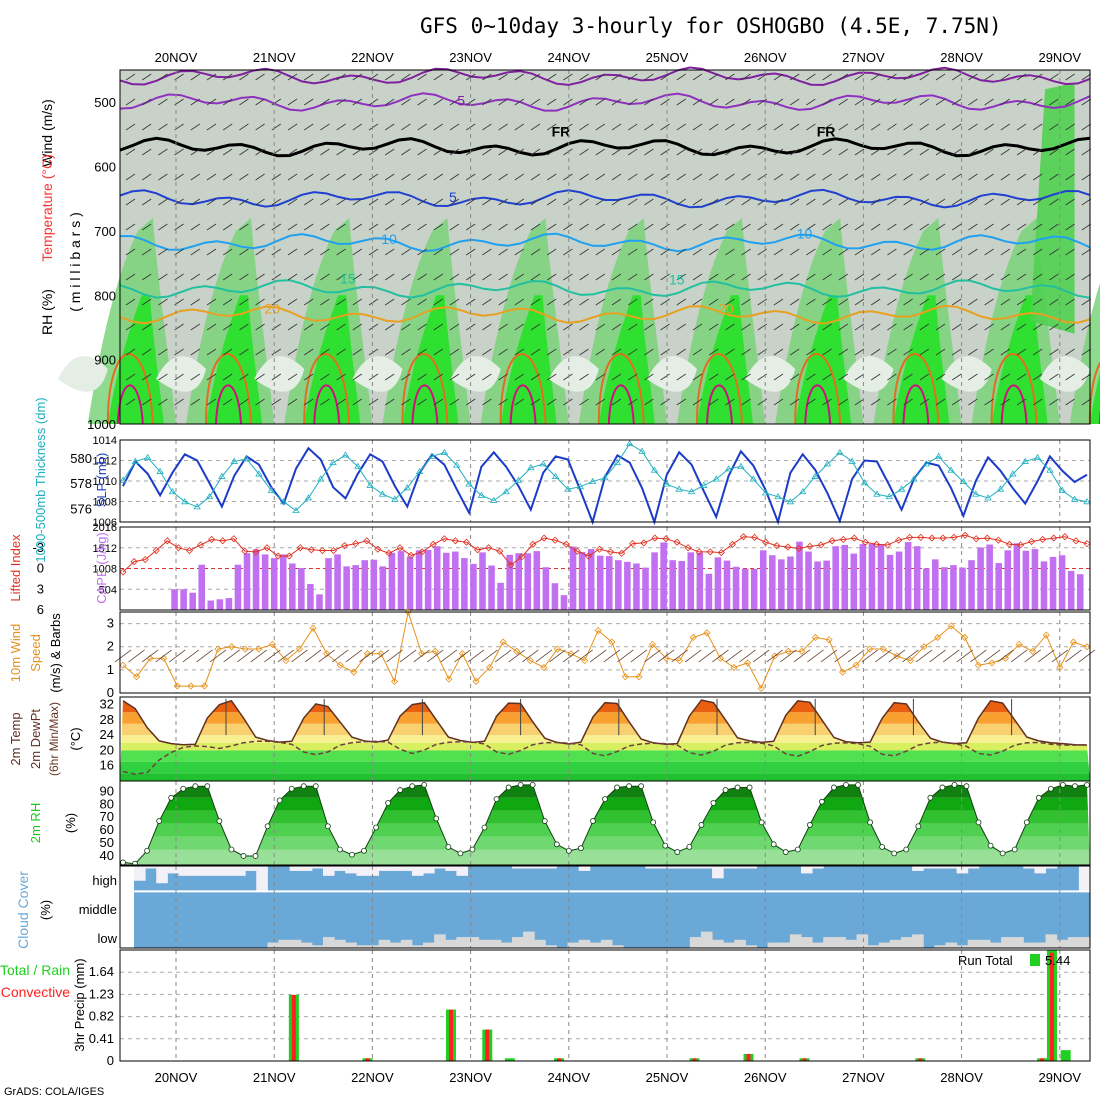  I want to click on lifted-index-axis-label: Lifted Index, so click(15, 568).